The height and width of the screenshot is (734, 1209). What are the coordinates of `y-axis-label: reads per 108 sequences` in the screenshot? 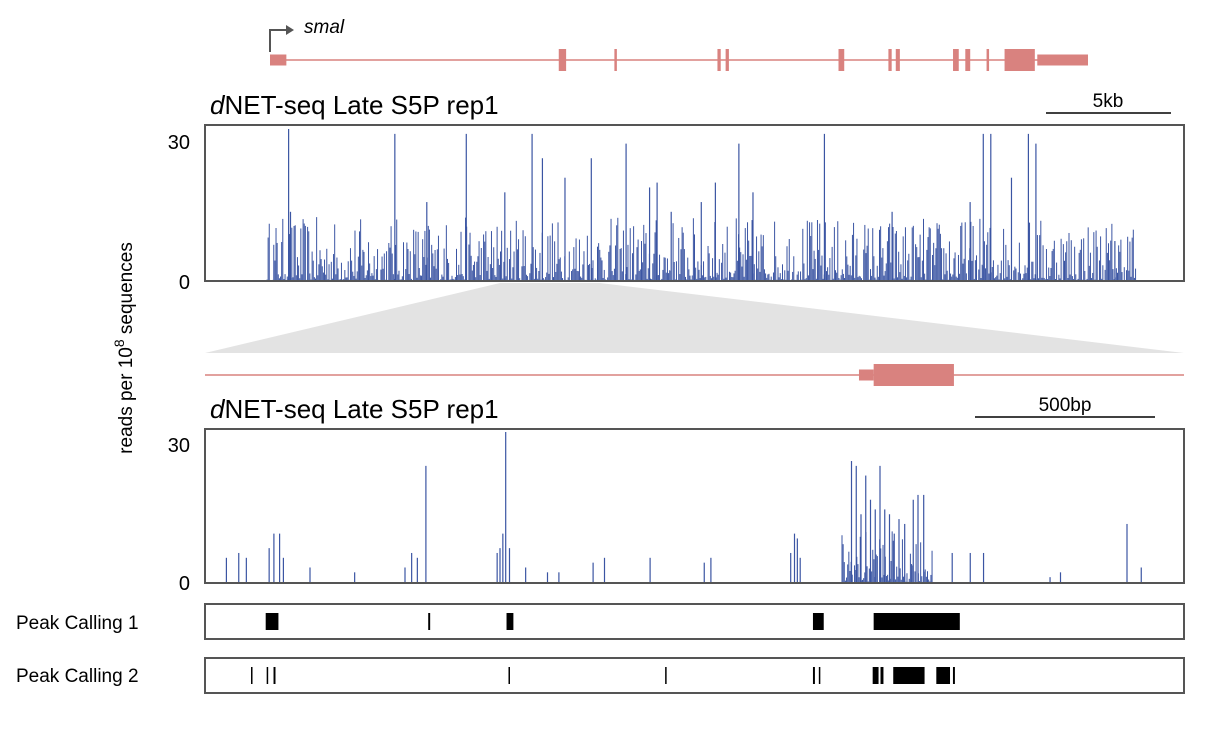 It's located at (124, 348).